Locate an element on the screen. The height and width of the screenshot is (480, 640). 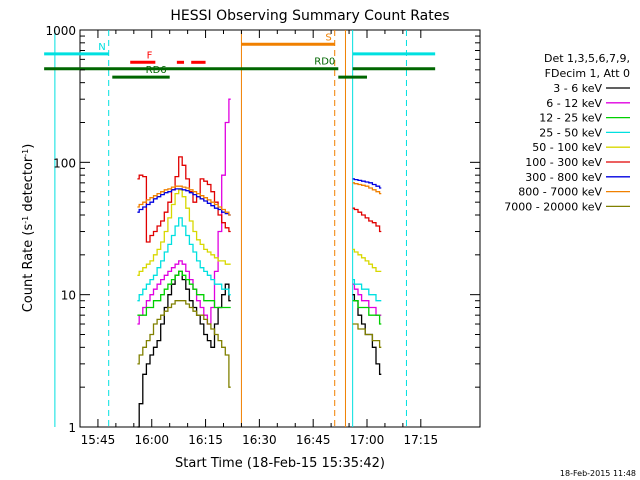
footer-date: 18-Feb-2015 11:48 is located at coordinates (598, 473).